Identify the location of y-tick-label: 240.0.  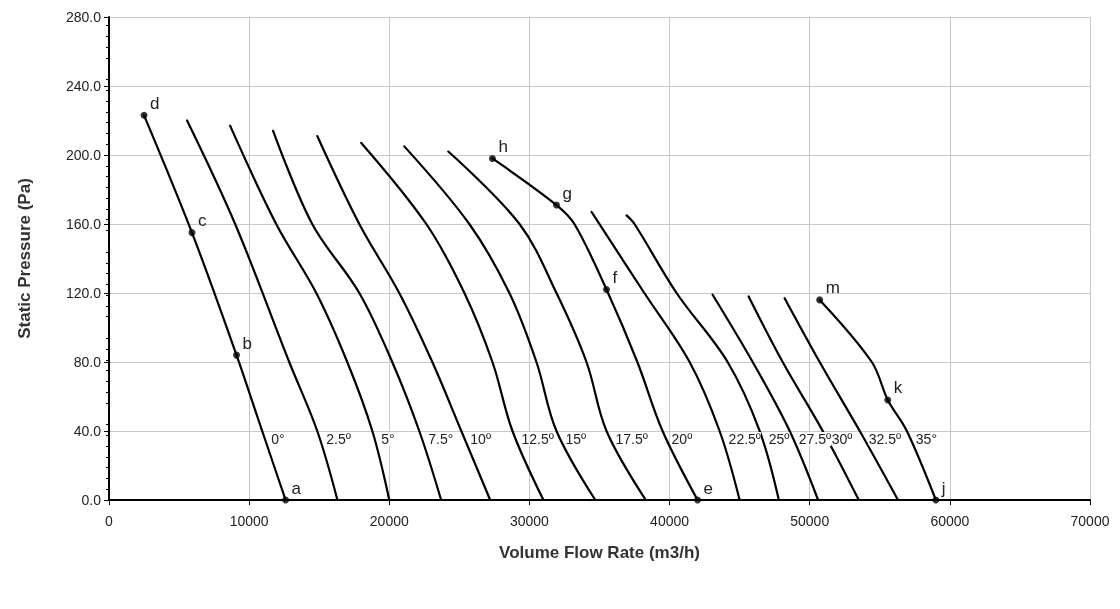
(83, 86).